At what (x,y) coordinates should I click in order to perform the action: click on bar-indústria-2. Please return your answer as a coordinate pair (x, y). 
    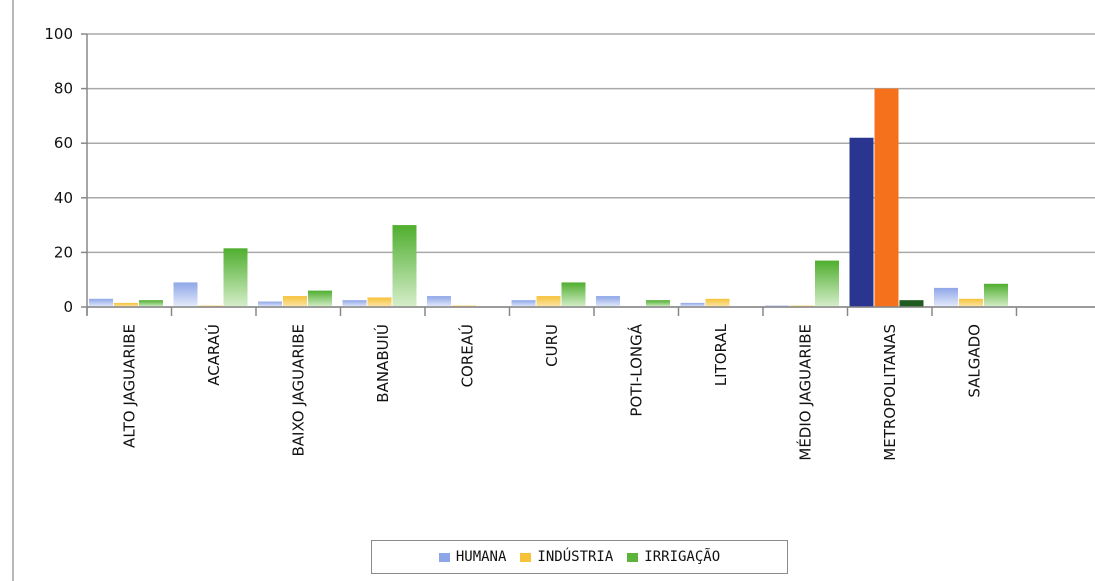
    Looking at the image, I should click on (295, 301).